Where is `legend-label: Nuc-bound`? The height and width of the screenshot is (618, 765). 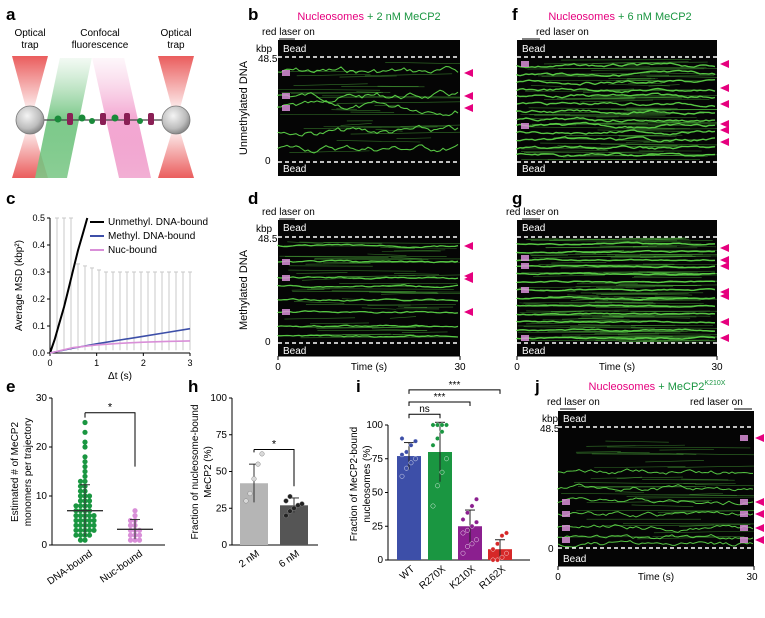 legend-label: Nuc-bound is located at coordinates (132, 250).